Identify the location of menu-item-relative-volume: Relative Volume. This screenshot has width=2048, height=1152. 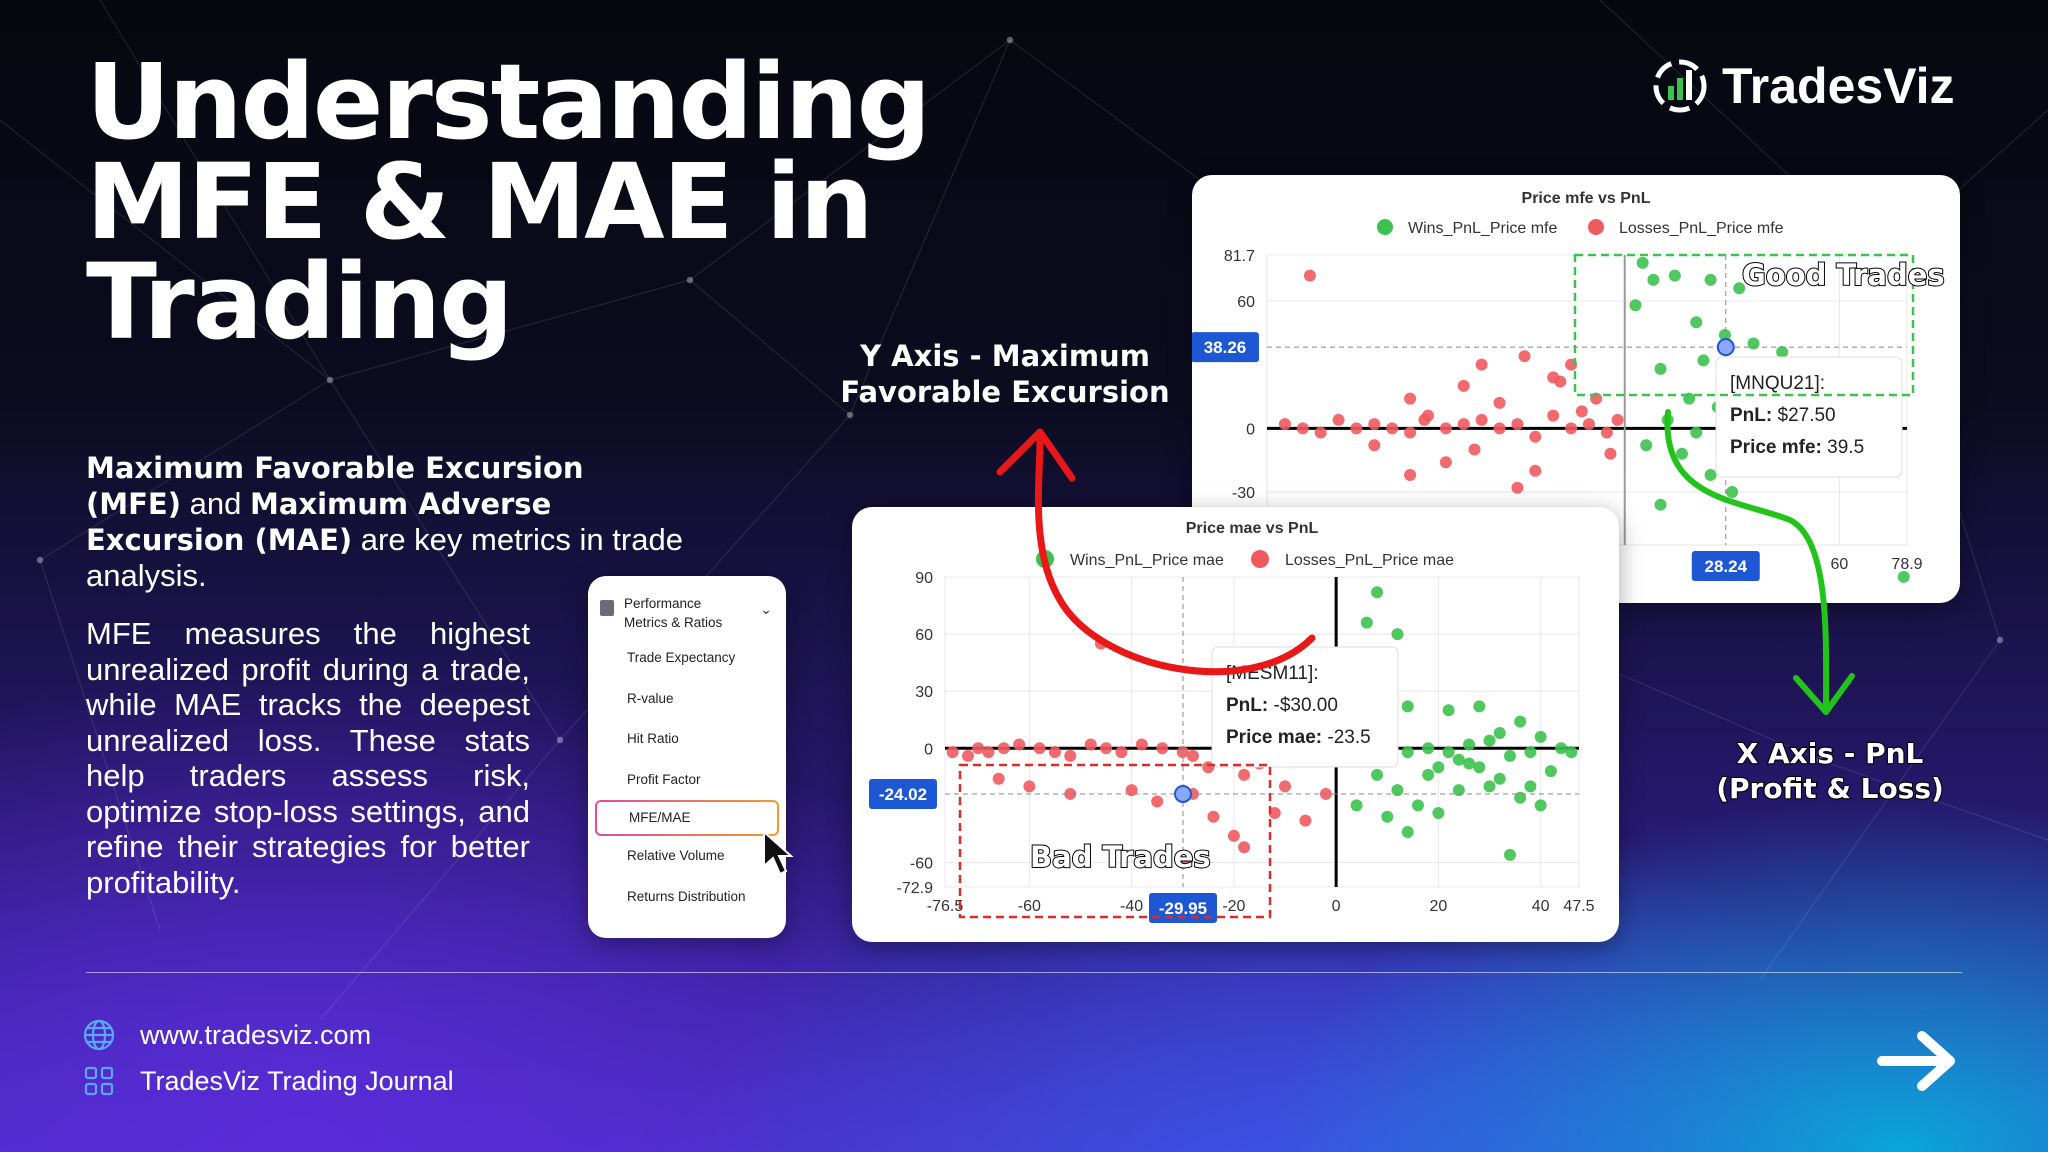
(676, 855).